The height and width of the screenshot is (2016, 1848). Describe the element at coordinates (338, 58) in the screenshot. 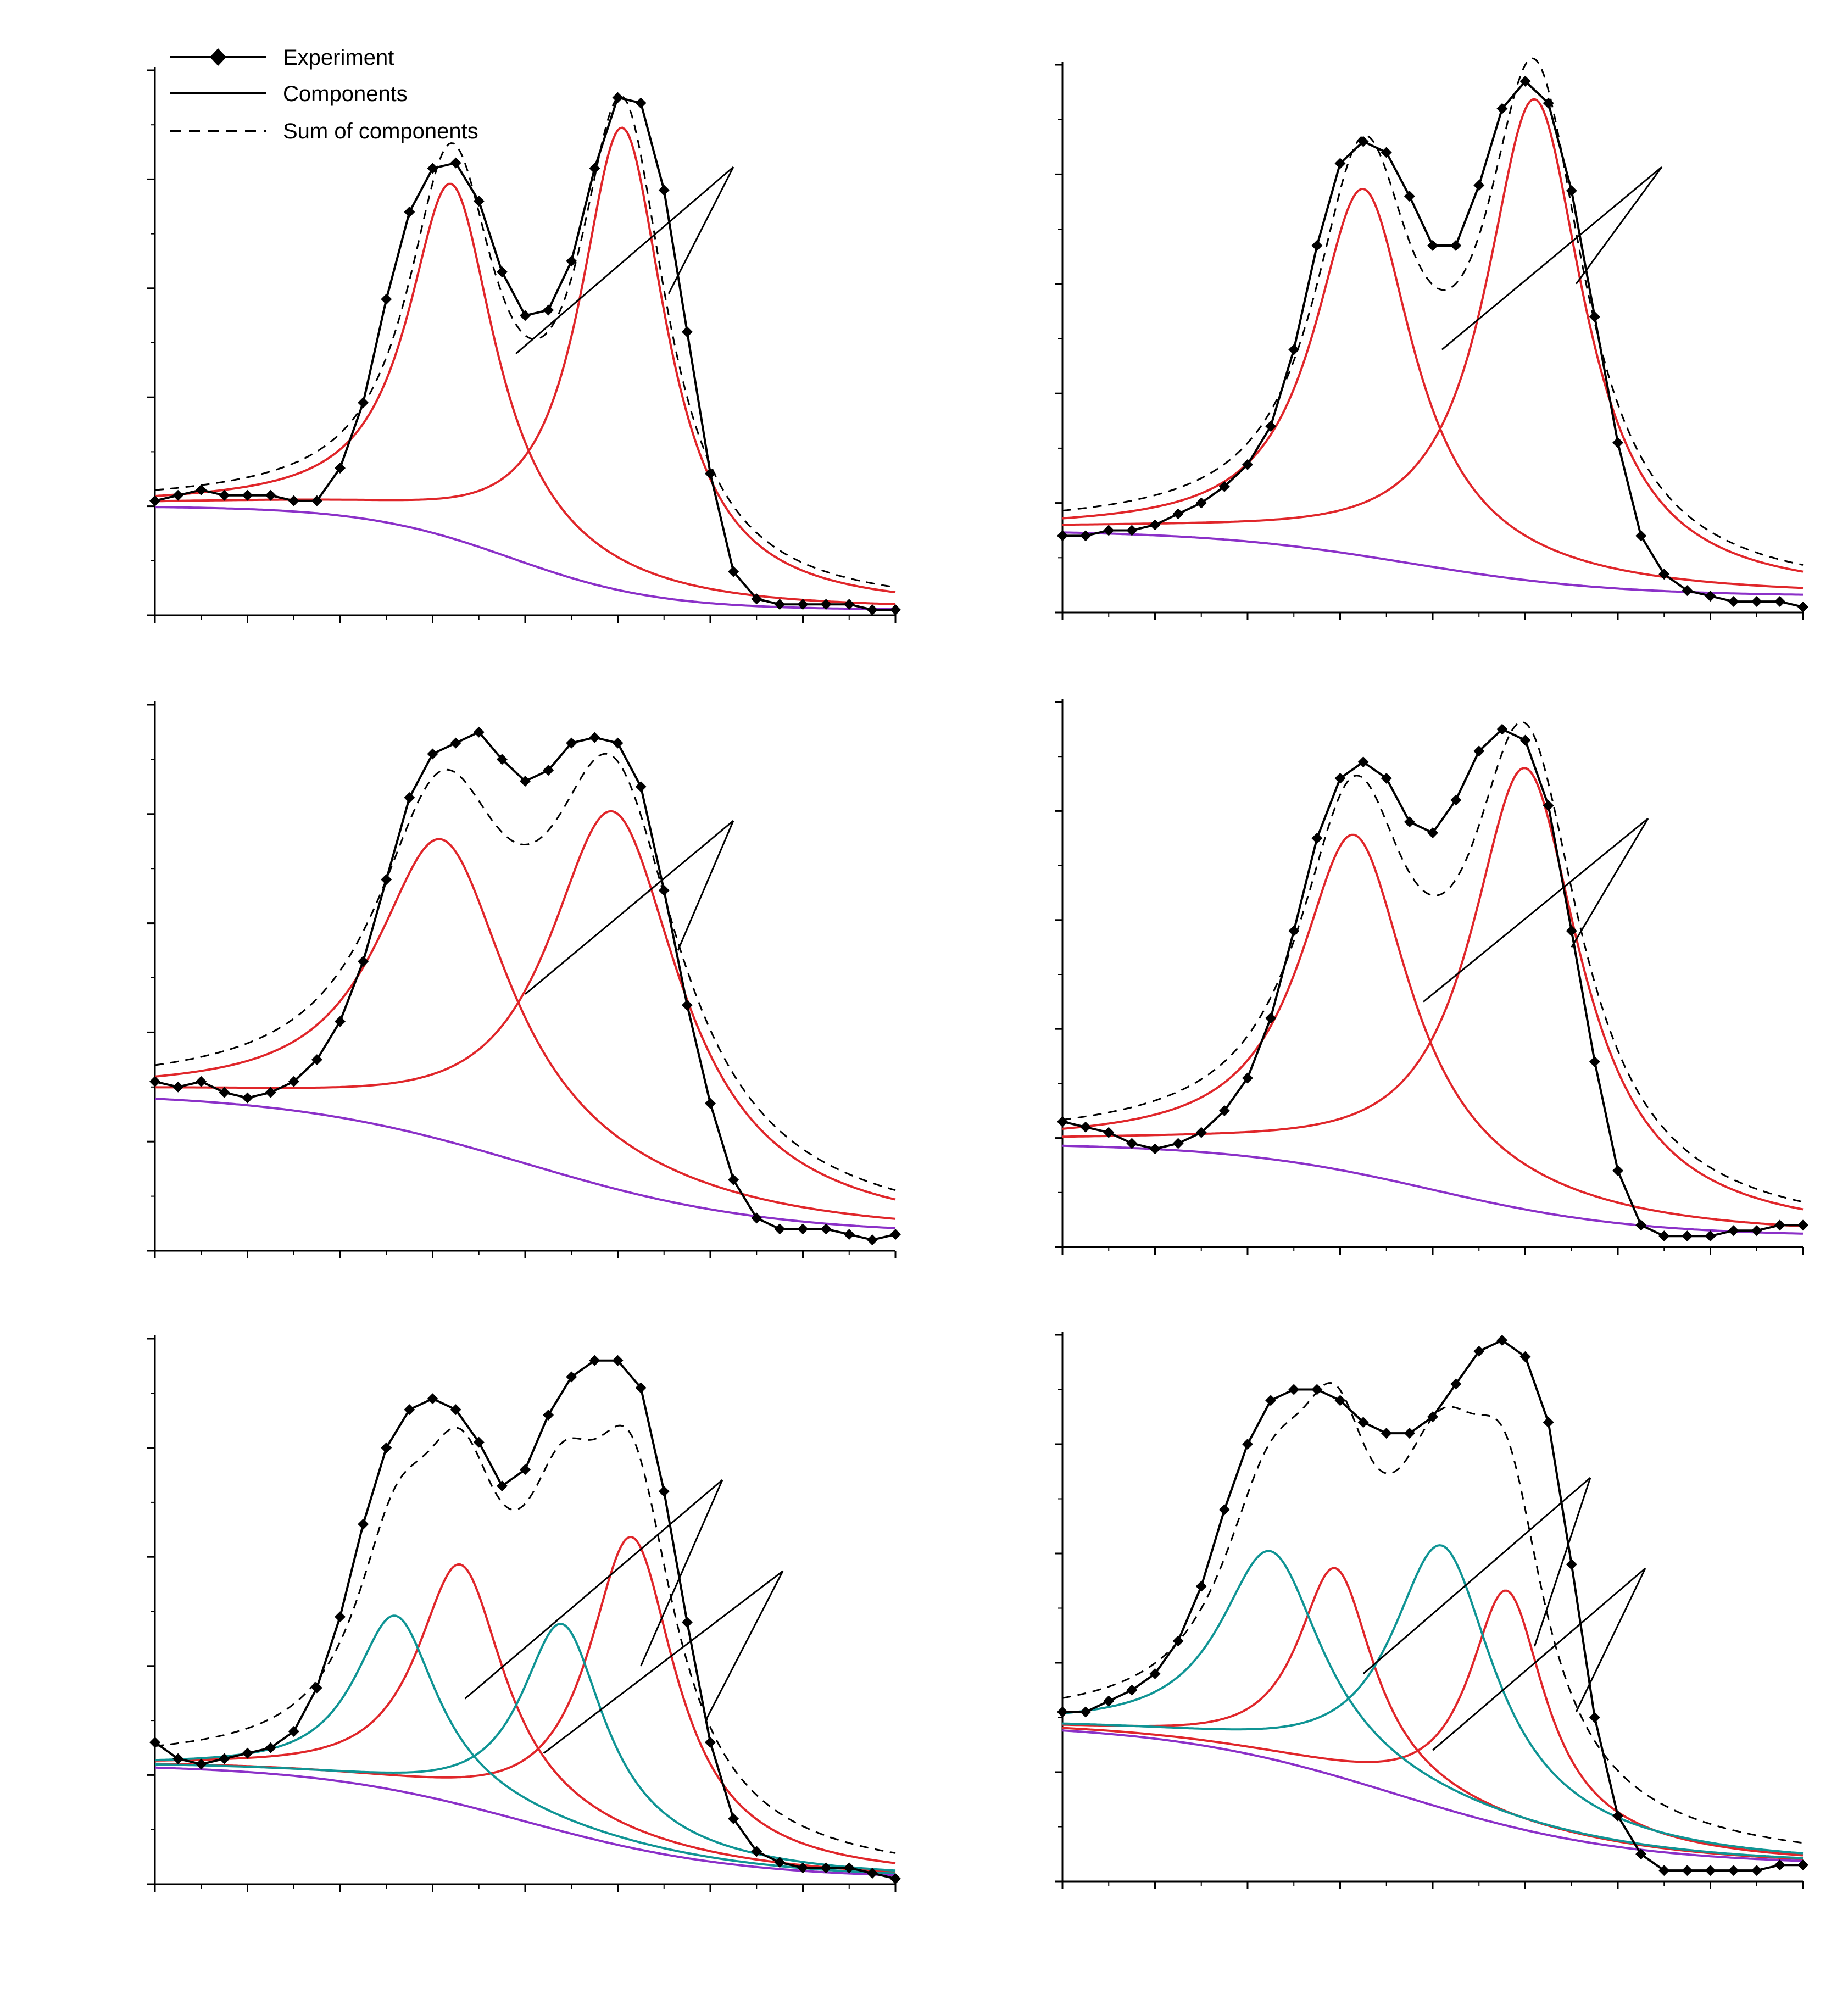

I see `legend-experiment-label: Experiment` at that location.